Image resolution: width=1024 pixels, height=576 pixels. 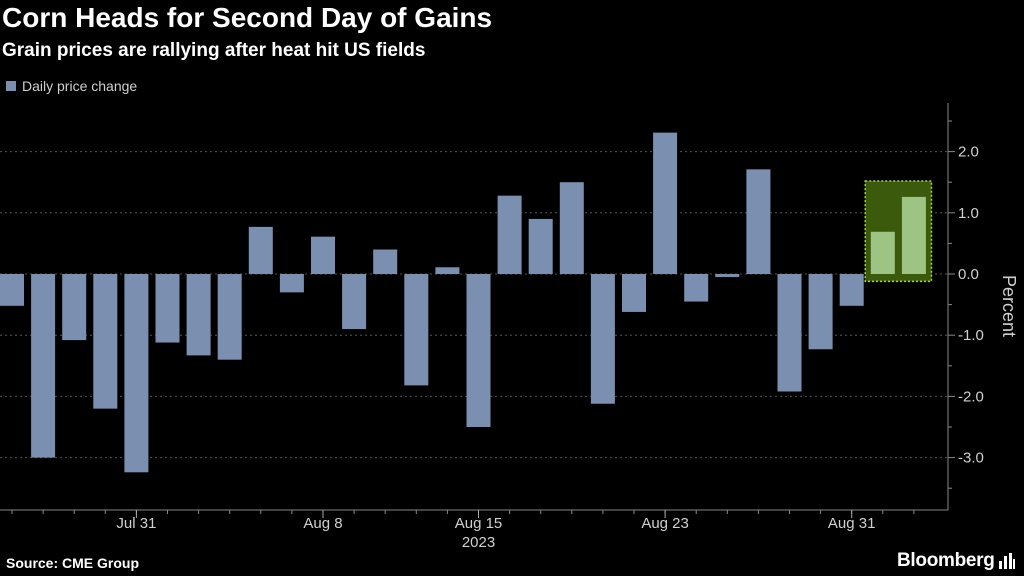 I want to click on legend: Daily price change, so click(x=71, y=86).